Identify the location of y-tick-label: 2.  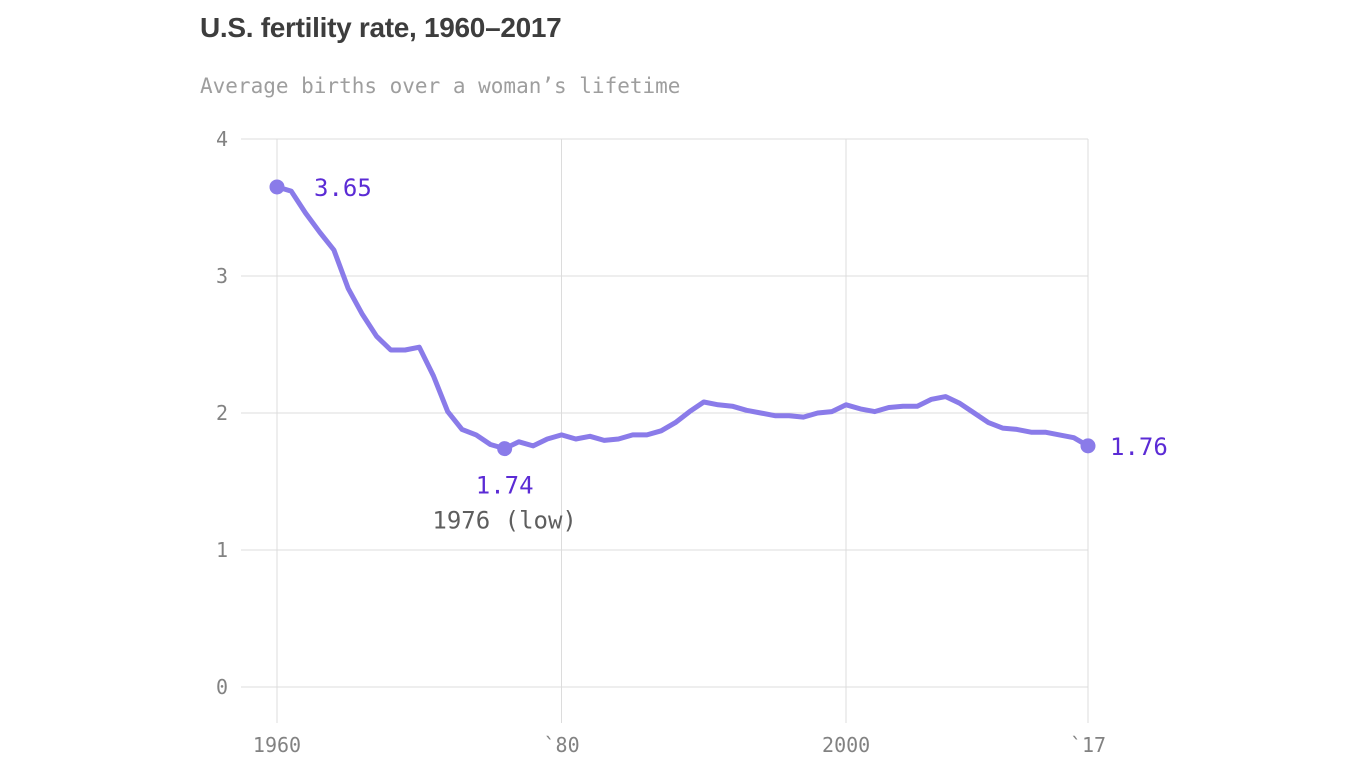
(222, 413).